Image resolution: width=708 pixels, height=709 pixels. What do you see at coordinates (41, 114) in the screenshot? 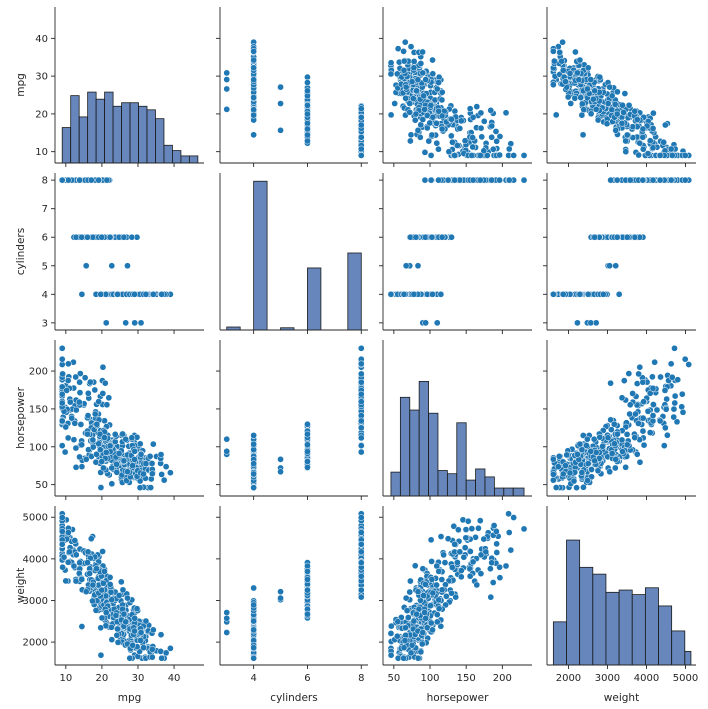
I see `y-tick-label: 20` at bounding box center [41, 114].